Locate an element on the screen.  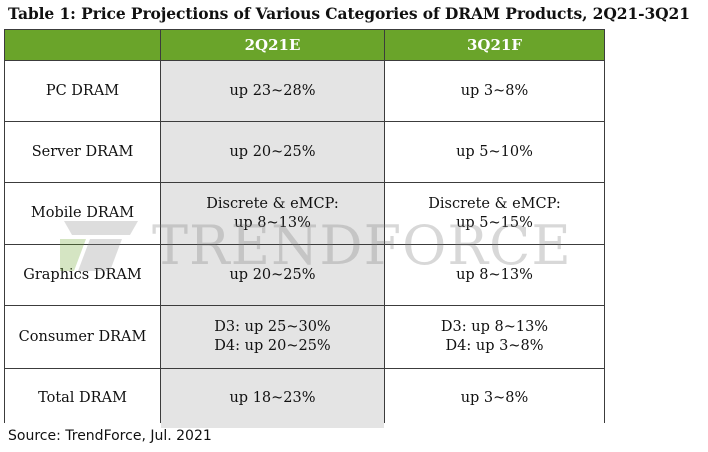
mobile-dram-2q21-line1: Discrete & eMCP: is located at coordinates (272, 203).